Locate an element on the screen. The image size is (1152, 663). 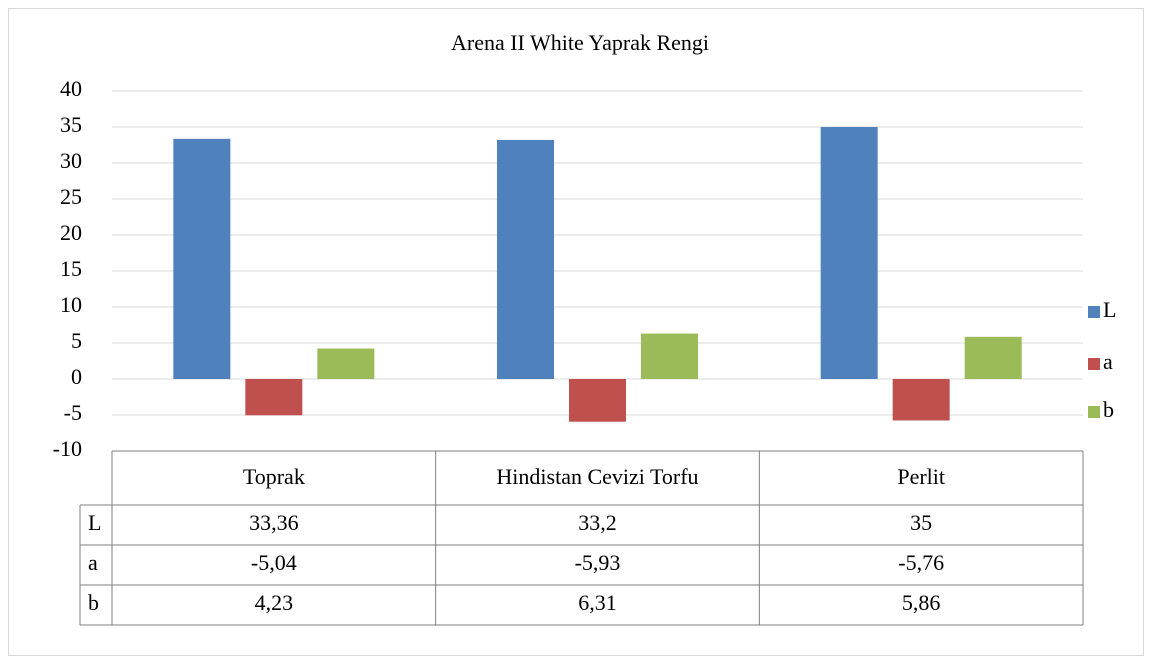
table-row-label: a is located at coordinates (93, 562).